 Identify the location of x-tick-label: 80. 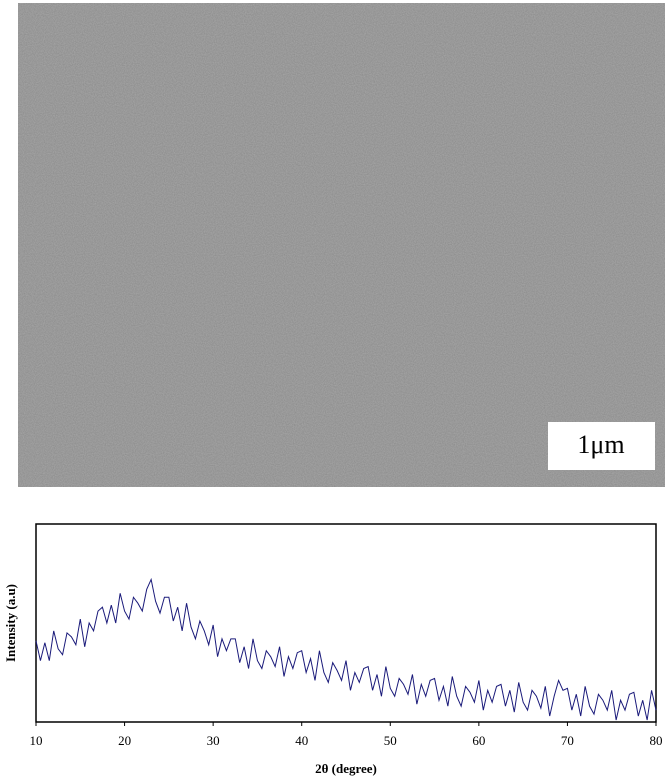
(656, 740).